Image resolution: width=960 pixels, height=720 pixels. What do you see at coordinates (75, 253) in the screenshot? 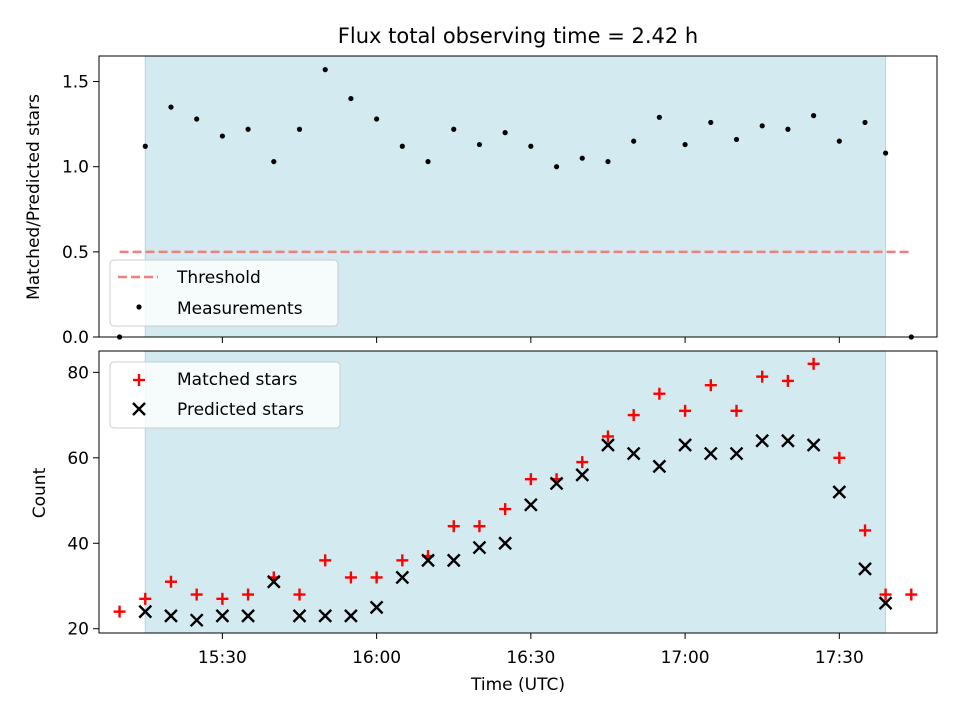
I see `top-y-tick-label: 0.5` at bounding box center [75, 253].